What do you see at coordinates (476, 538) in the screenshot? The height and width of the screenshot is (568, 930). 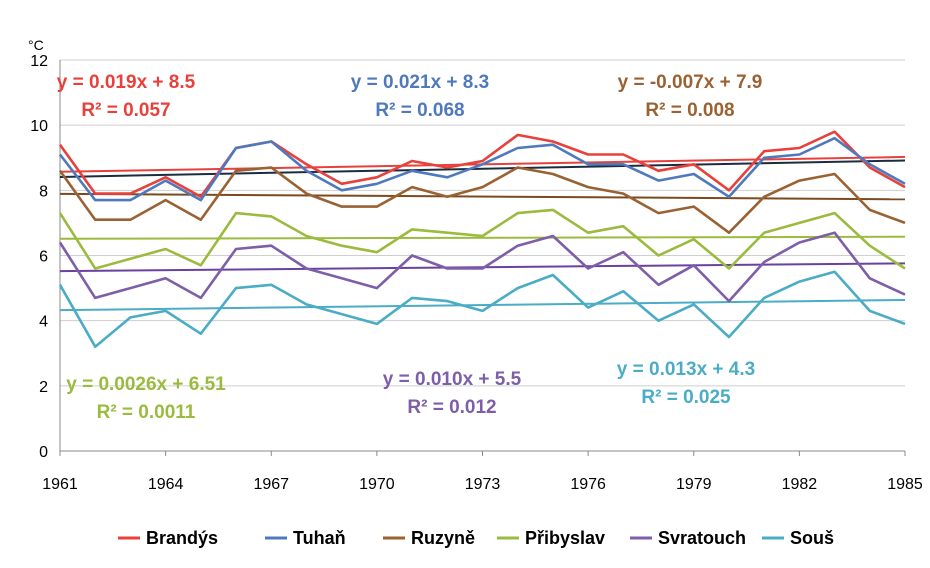 I see `legend: Brandýs Tuhaň Ruzyně Přibyslav Svratouch Souš` at bounding box center [476, 538].